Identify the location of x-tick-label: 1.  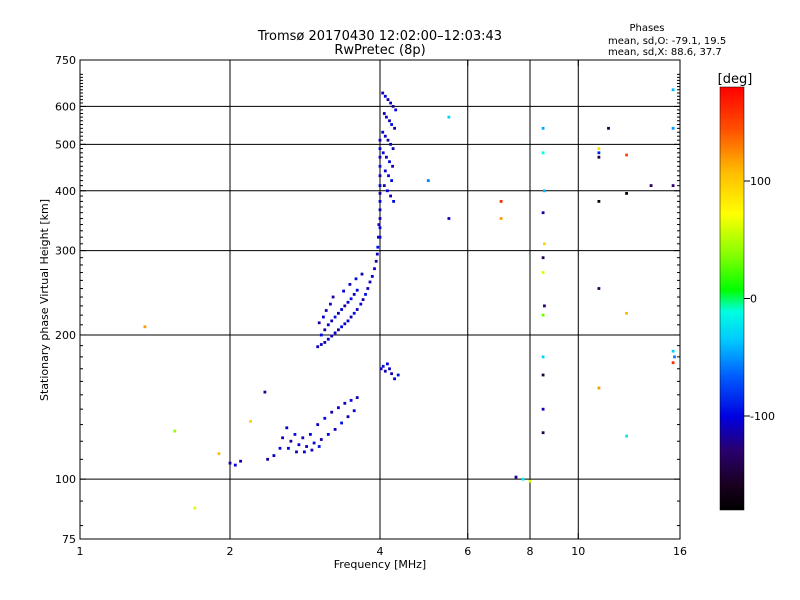
(80, 551).